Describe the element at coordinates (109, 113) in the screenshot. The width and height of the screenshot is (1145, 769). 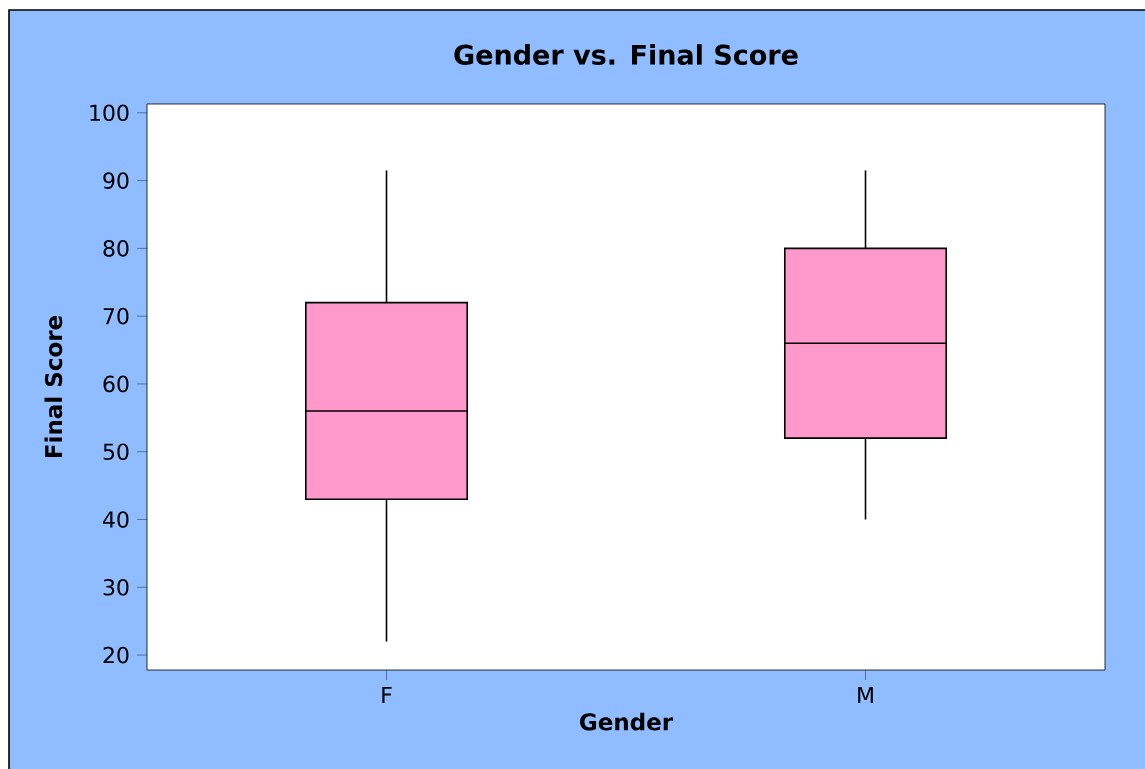
I see `y-tick-label: 100` at that location.